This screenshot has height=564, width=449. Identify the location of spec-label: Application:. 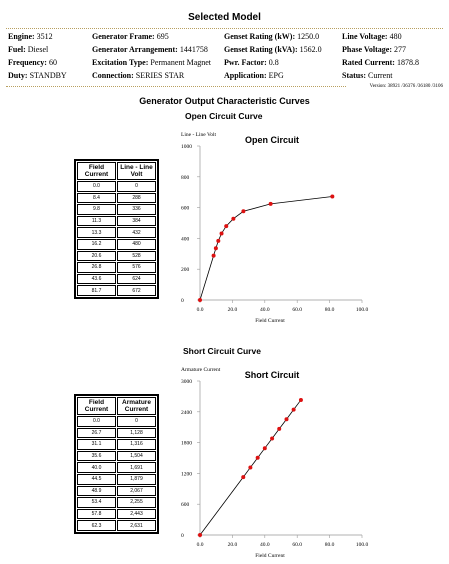
(245, 75).